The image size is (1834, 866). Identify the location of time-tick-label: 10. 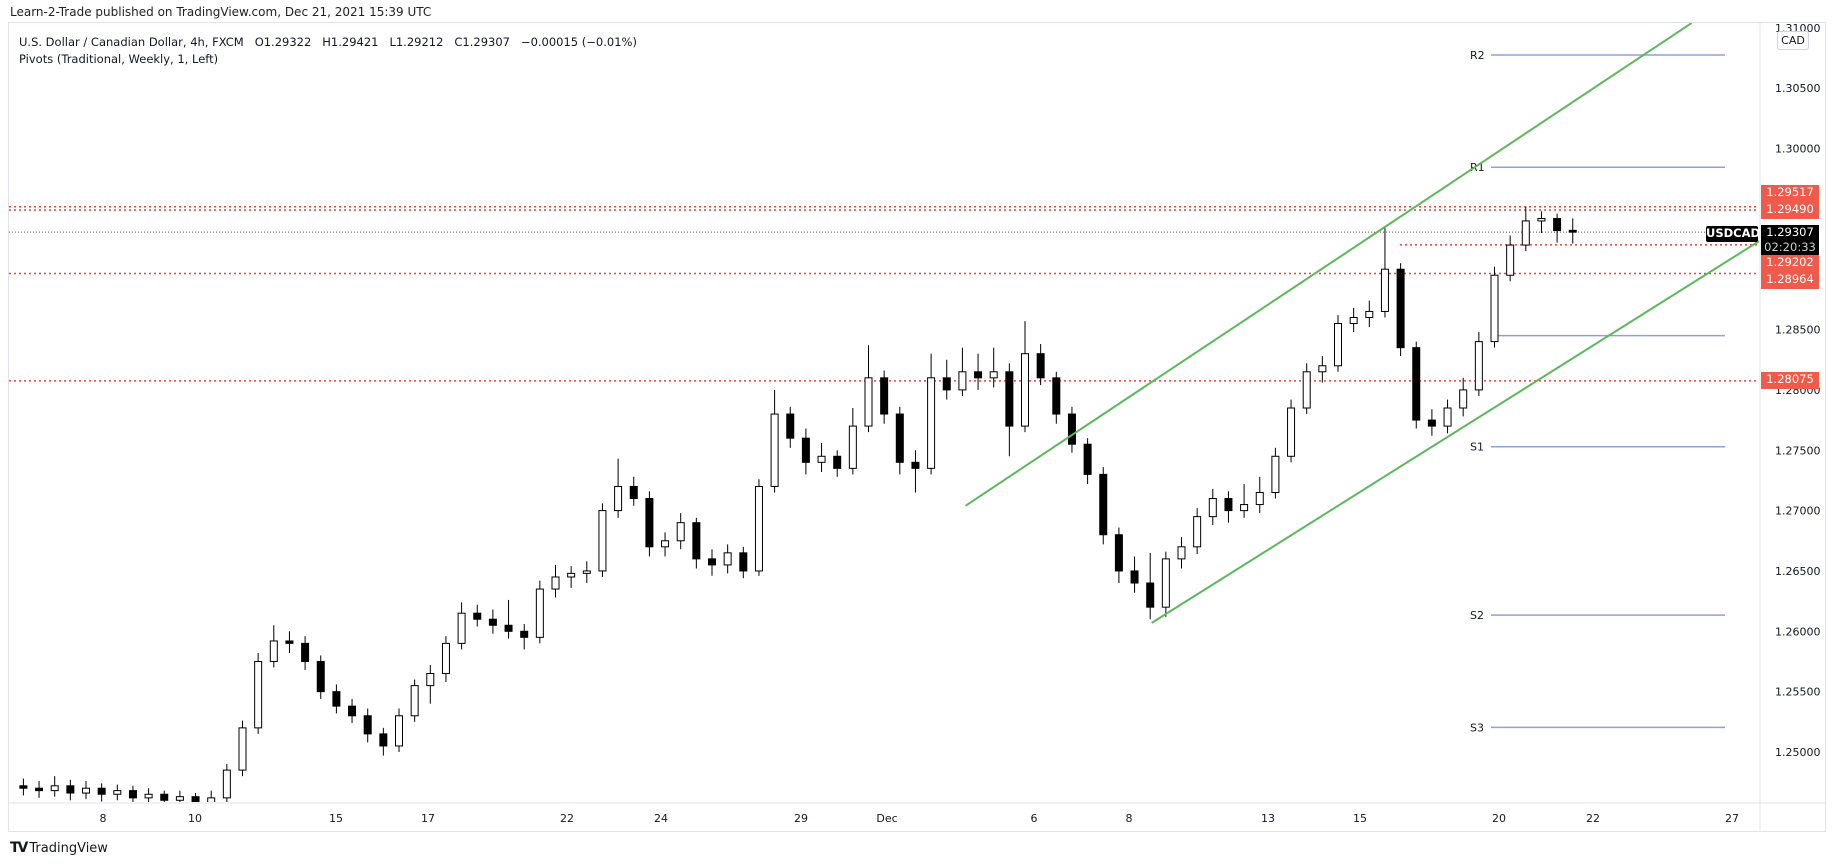
(195, 818).